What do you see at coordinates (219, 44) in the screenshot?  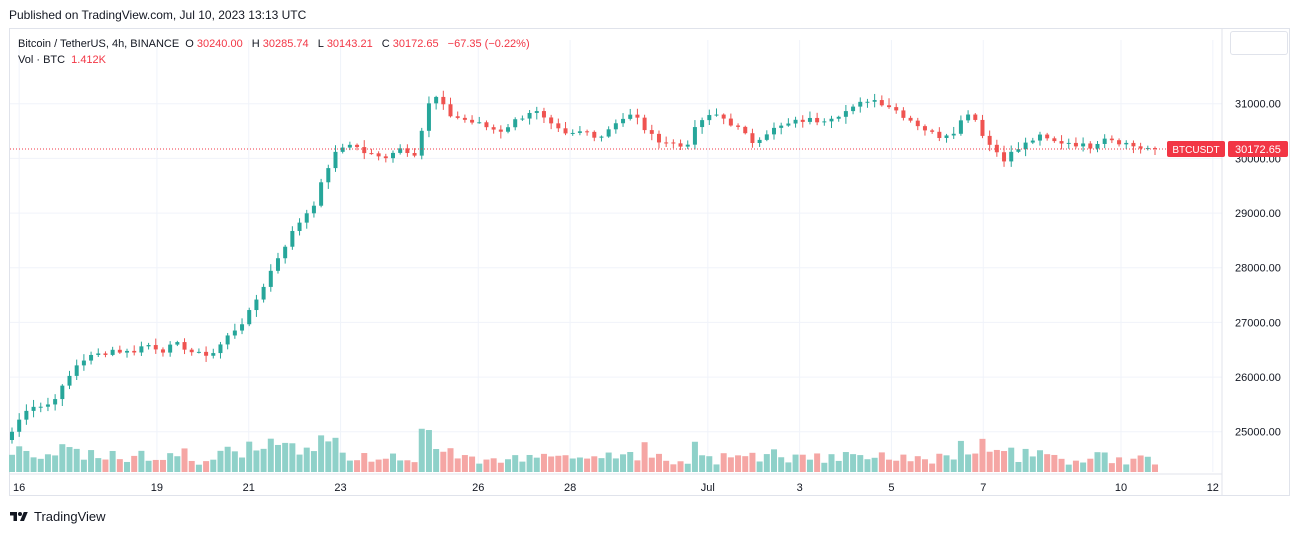 I see `legend-open: 30240.00` at bounding box center [219, 44].